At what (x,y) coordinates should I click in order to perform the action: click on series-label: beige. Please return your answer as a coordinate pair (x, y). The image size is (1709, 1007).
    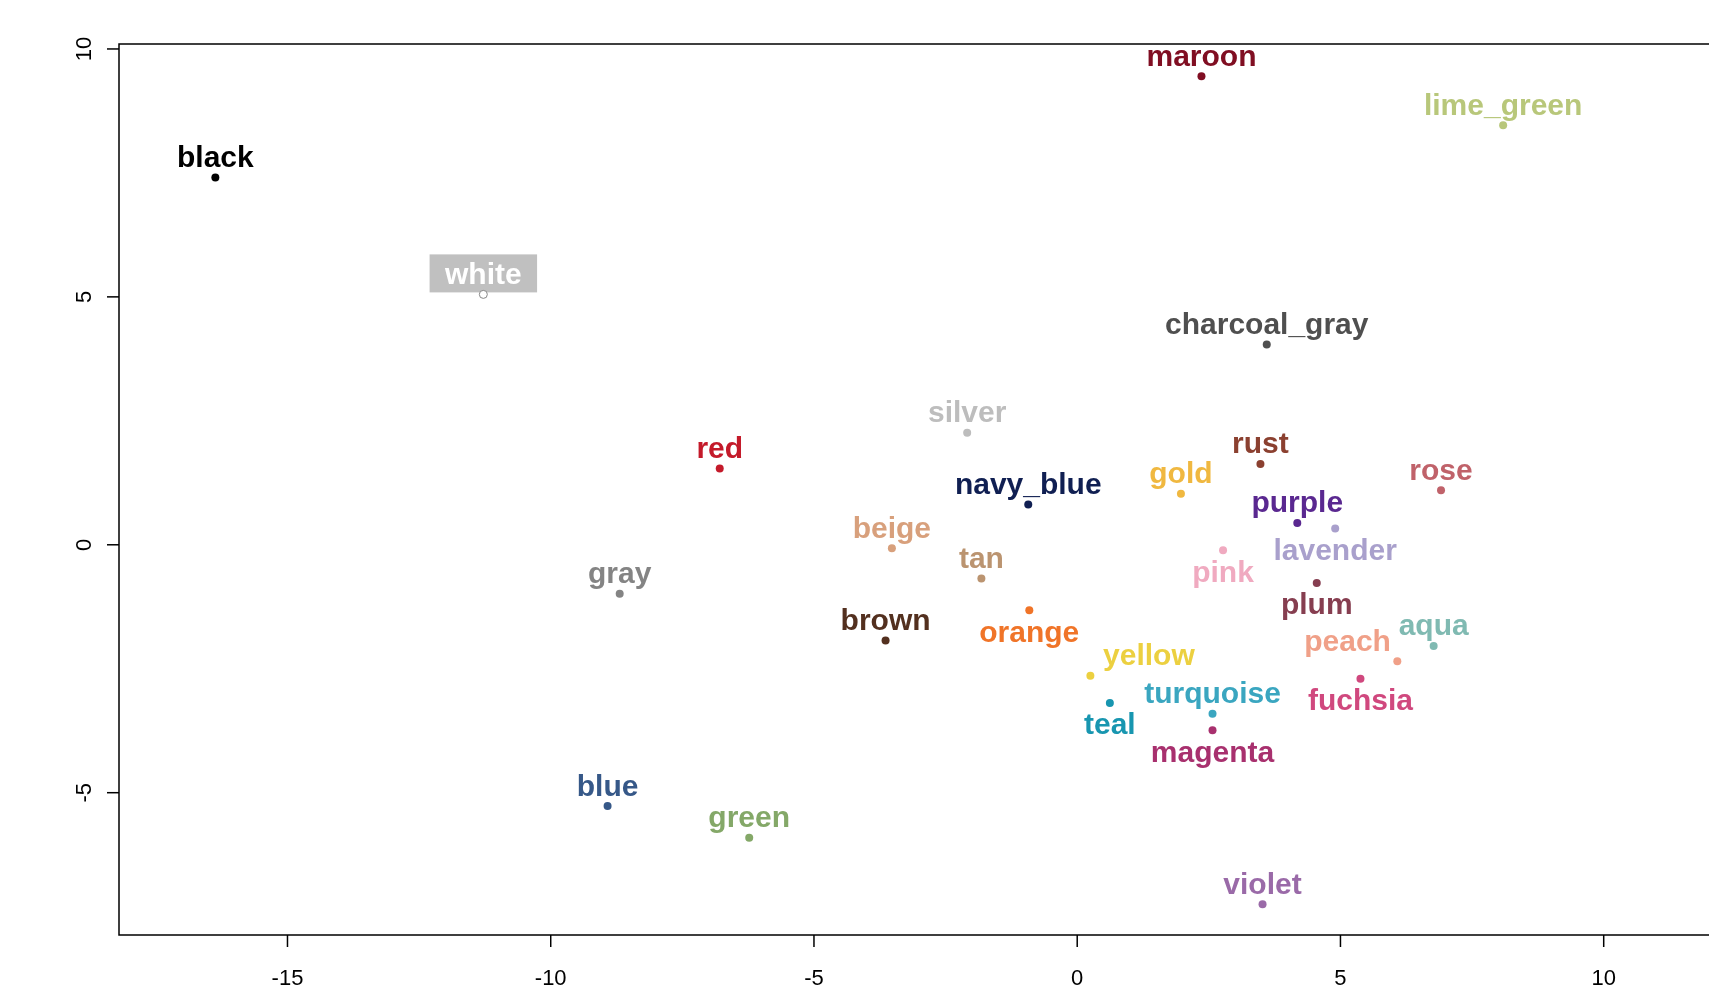
    Looking at the image, I should click on (892, 527).